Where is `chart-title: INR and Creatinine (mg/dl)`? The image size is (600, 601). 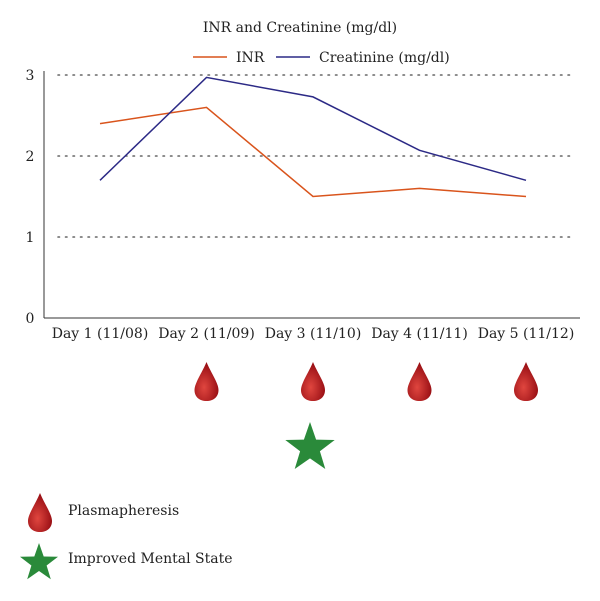
chart-title: INR and Creatinine (mg/dl) is located at coordinates (300, 28).